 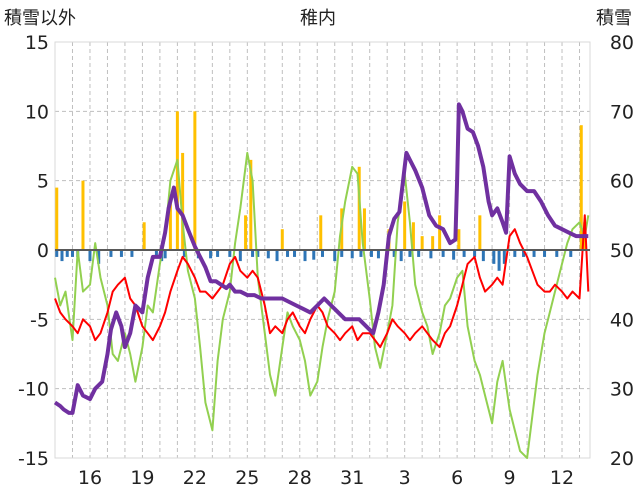 What do you see at coordinates (195, 478) in the screenshot?
I see `x-tick-label: 22` at bounding box center [195, 478].